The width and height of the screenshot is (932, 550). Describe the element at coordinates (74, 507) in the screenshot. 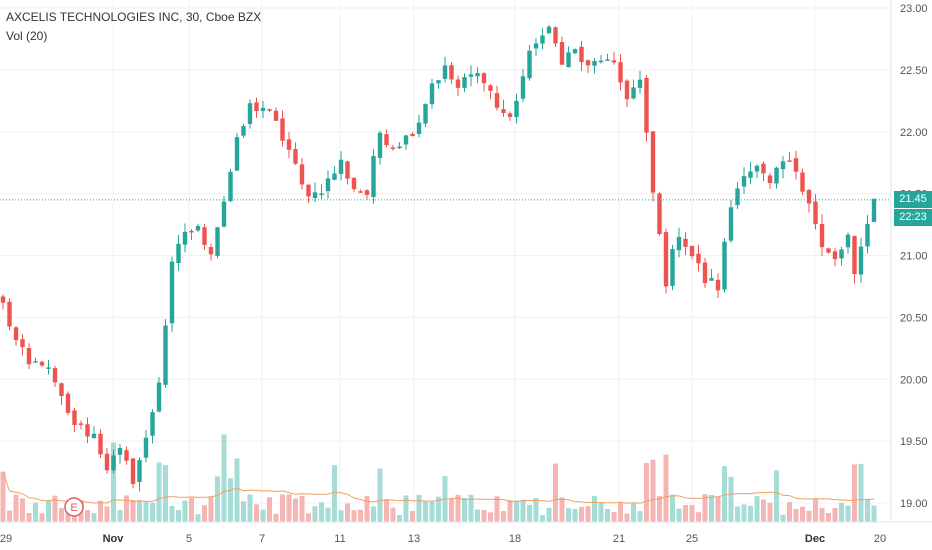

I see `earnings-marker: E` at that location.